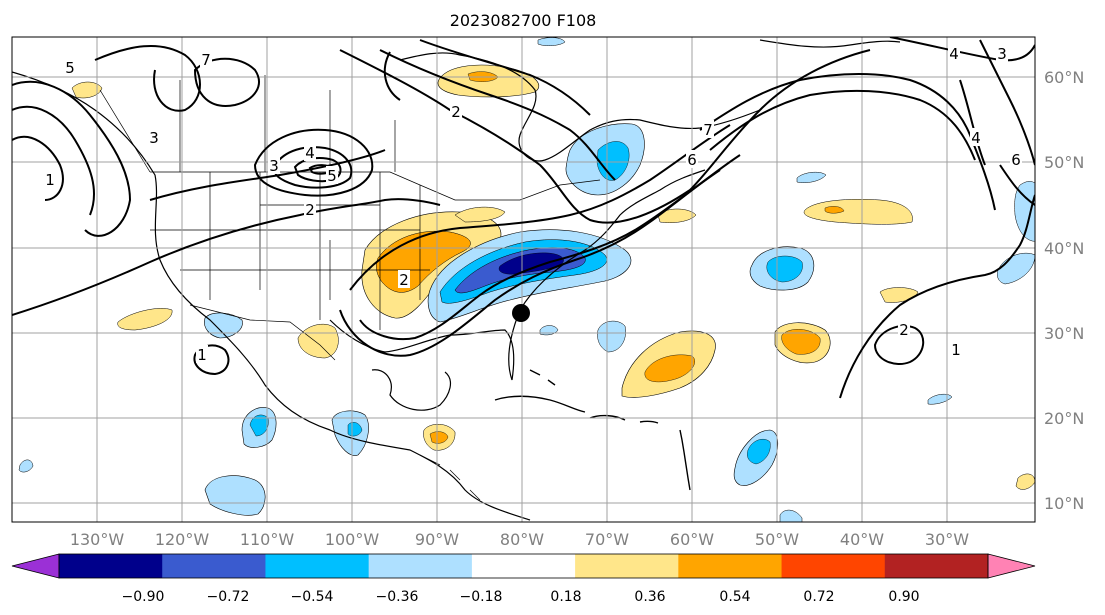 This screenshot has width=1105, height=615. Describe the element at coordinates (439, 437) in the screenshot. I see `warm-anomaly-central-america-core` at that location.